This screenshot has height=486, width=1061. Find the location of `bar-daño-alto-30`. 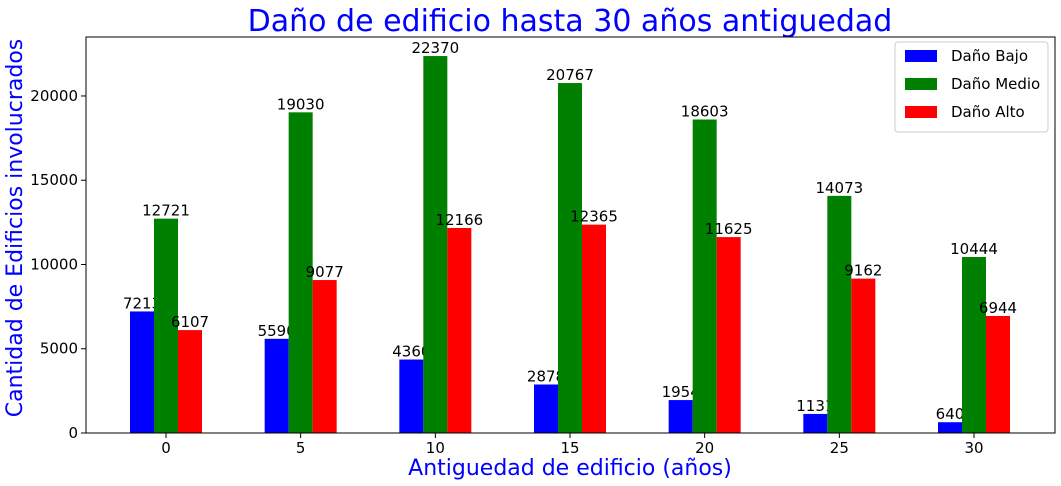

bar-daño-alto-30 is located at coordinates (998, 374).